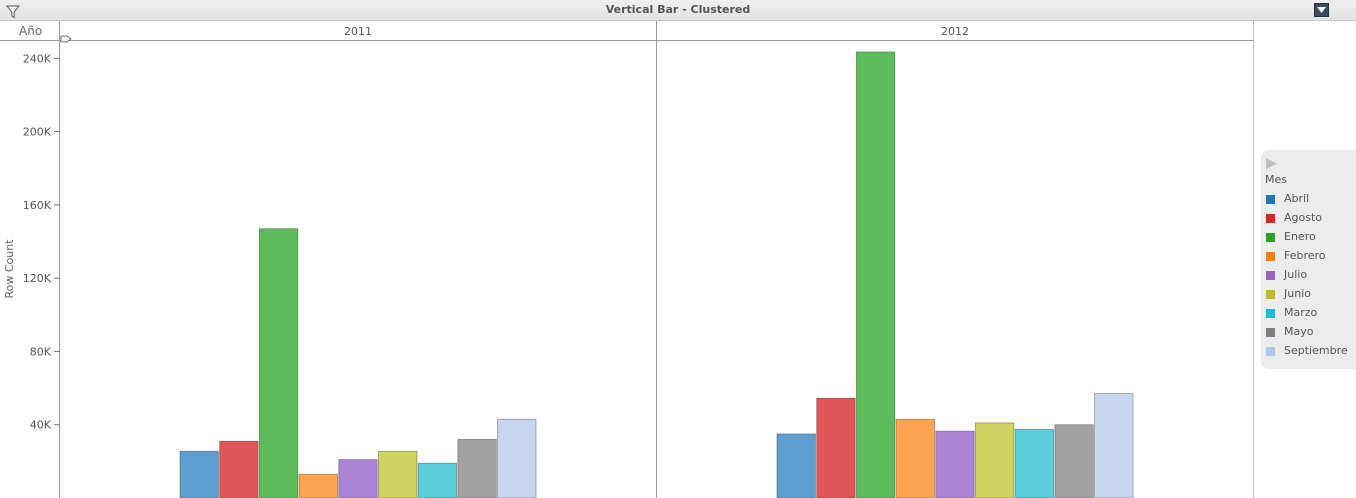  I want to click on legend-toggle-arrow-icon, so click(1271, 163).